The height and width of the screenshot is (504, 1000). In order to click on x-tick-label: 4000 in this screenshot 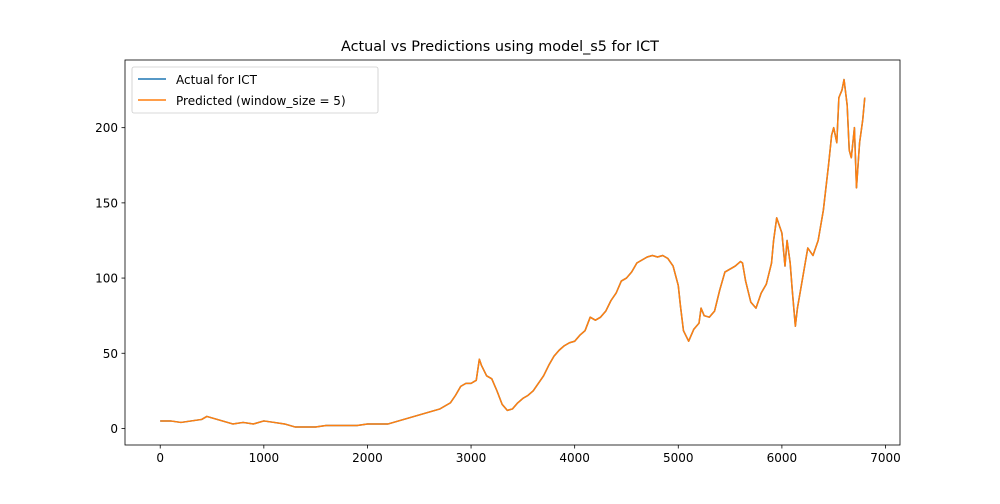, I will do `click(574, 458)`.